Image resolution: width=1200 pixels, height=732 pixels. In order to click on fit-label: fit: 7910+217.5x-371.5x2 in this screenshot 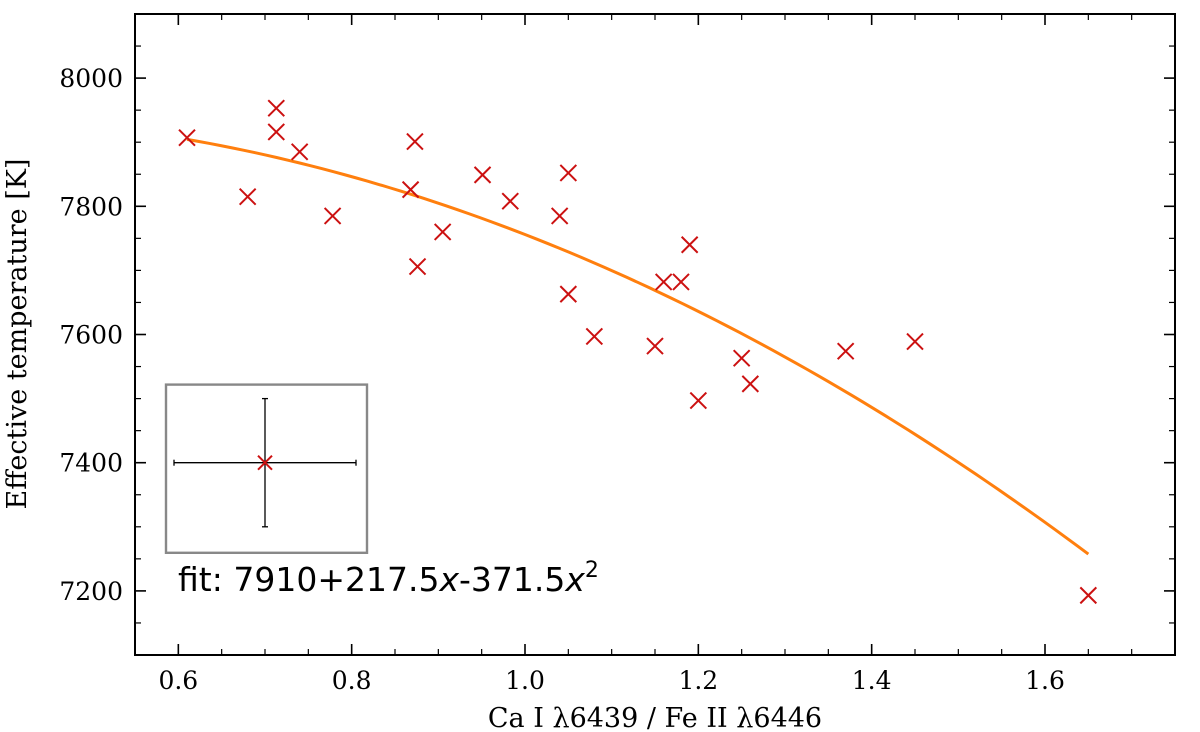, I will do `click(388, 578)`.